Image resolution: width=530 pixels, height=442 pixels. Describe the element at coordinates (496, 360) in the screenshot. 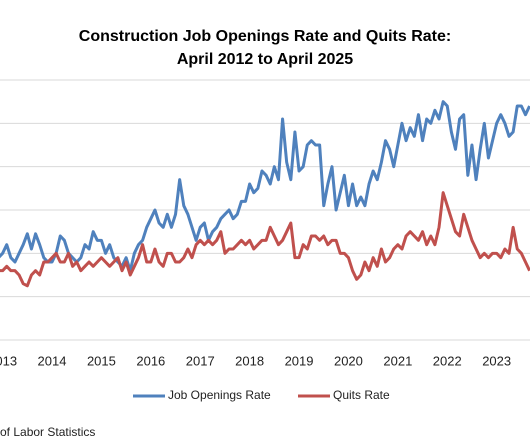

I see `x-tick-label: 2023` at that location.